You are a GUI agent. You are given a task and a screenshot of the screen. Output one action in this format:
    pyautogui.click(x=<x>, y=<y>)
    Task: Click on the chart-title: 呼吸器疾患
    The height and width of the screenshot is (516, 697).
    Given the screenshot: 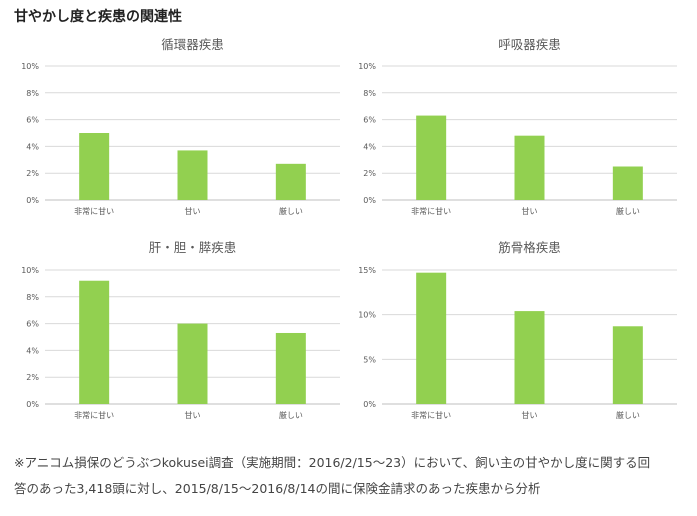 What is the action you would take?
    pyautogui.click(x=529, y=44)
    